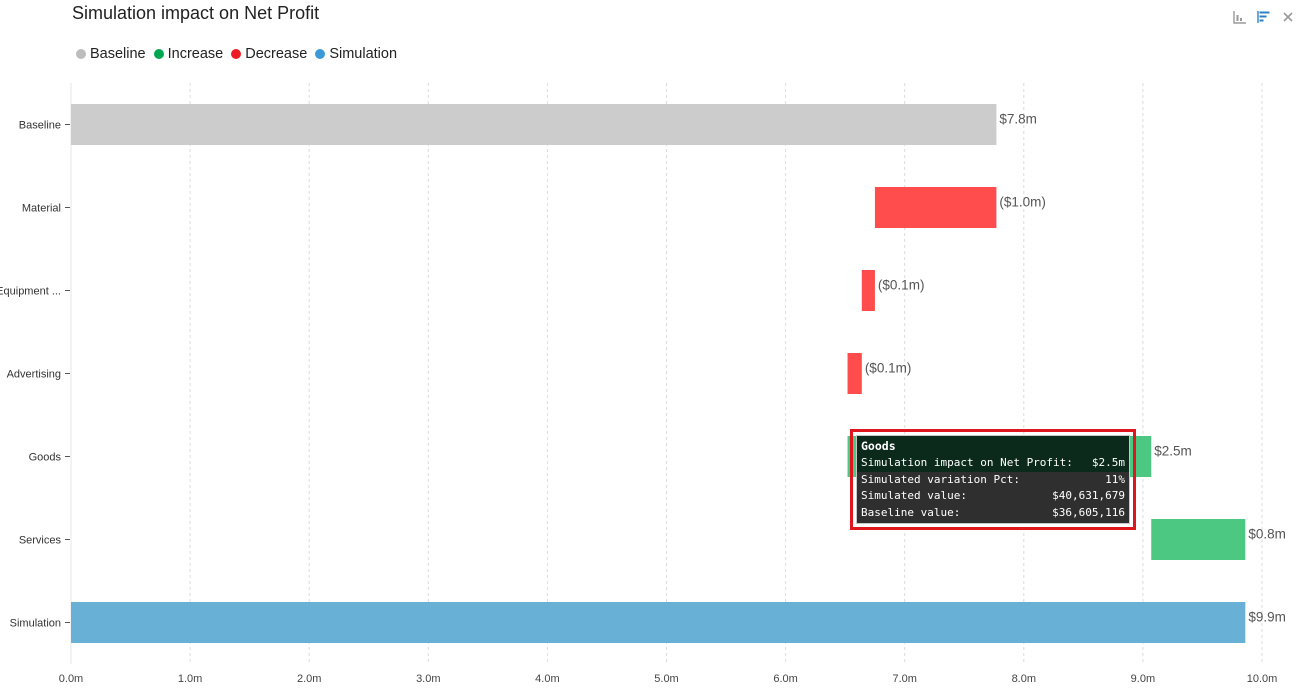 The image size is (1307, 689). What do you see at coordinates (904, 679) in the screenshot?
I see `x-tick-label: 7.0m` at bounding box center [904, 679].